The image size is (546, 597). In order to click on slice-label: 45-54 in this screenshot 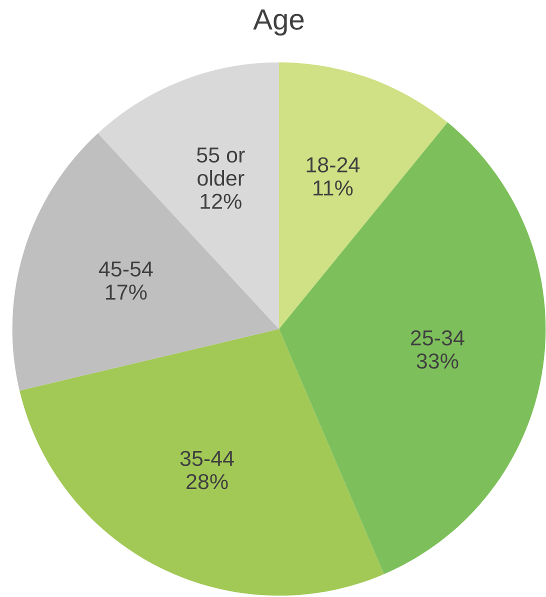, I will do `click(125, 269)`.